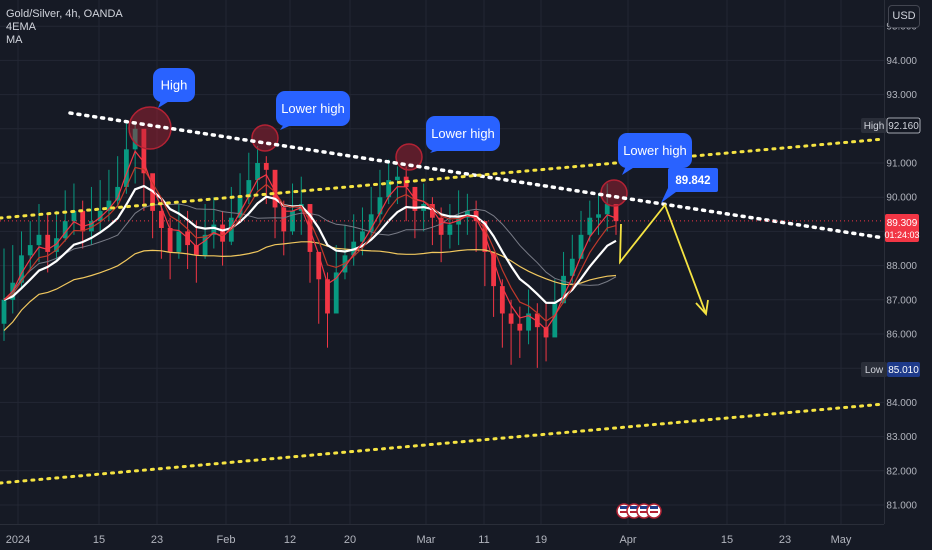 The width and height of the screenshot is (932, 550). What do you see at coordinates (310, 286) in the screenshot?
I see `ma-yellow-line` at bounding box center [310, 286].